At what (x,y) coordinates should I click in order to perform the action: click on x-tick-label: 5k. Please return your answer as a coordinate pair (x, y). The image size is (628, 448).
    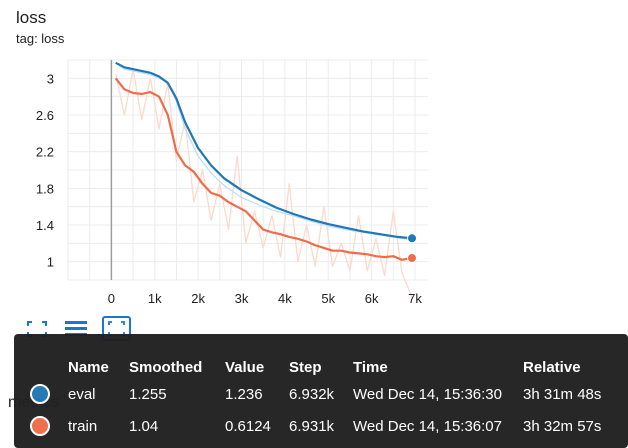
    Looking at the image, I should click on (328, 298).